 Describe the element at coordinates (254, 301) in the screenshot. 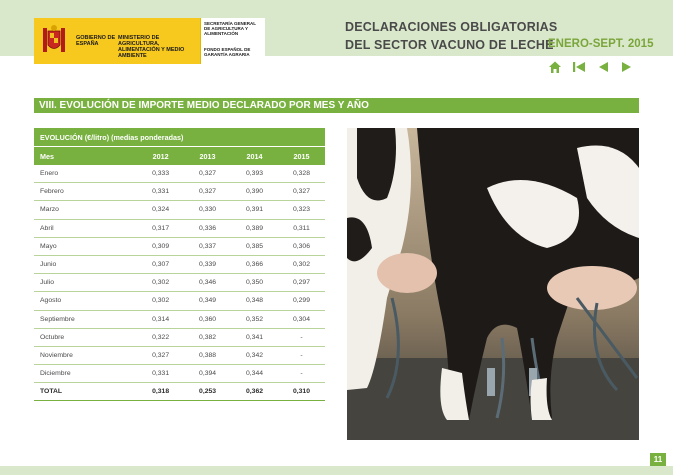

I see `value-cell: 0,348` at that location.